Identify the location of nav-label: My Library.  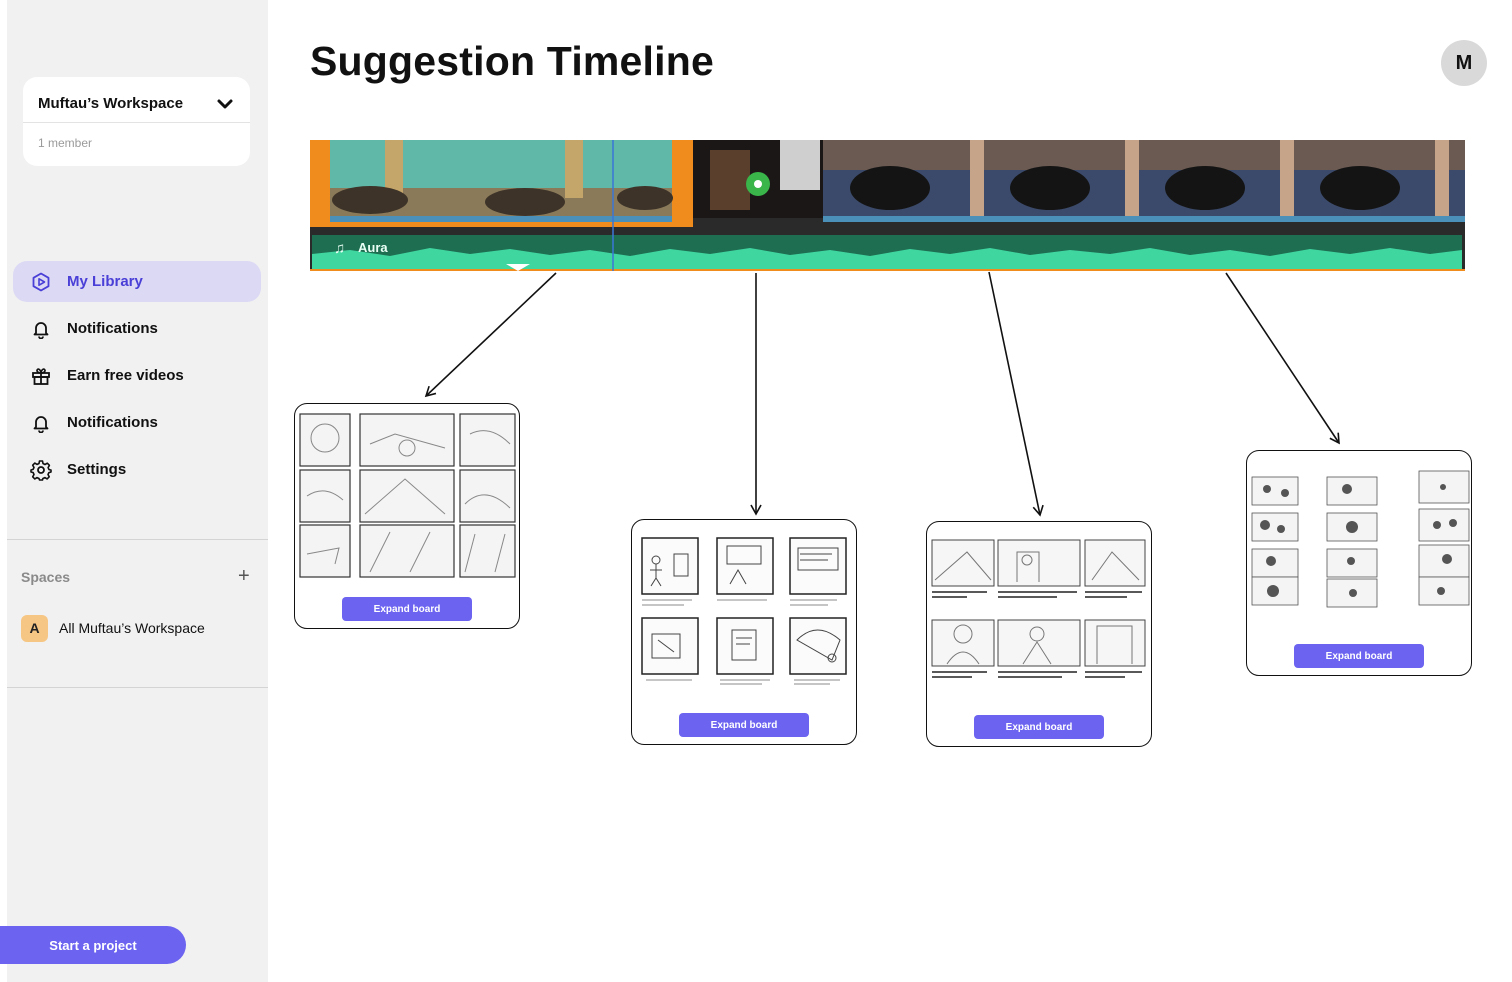
(105, 281).